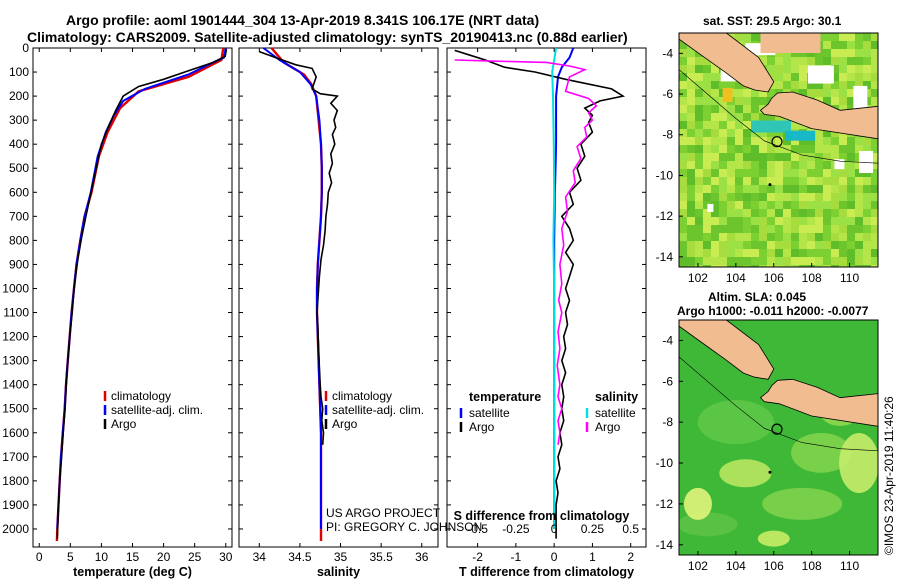  Describe the element at coordinates (16, 313) in the screenshot. I see `y-tick-label: 1100` at that location.